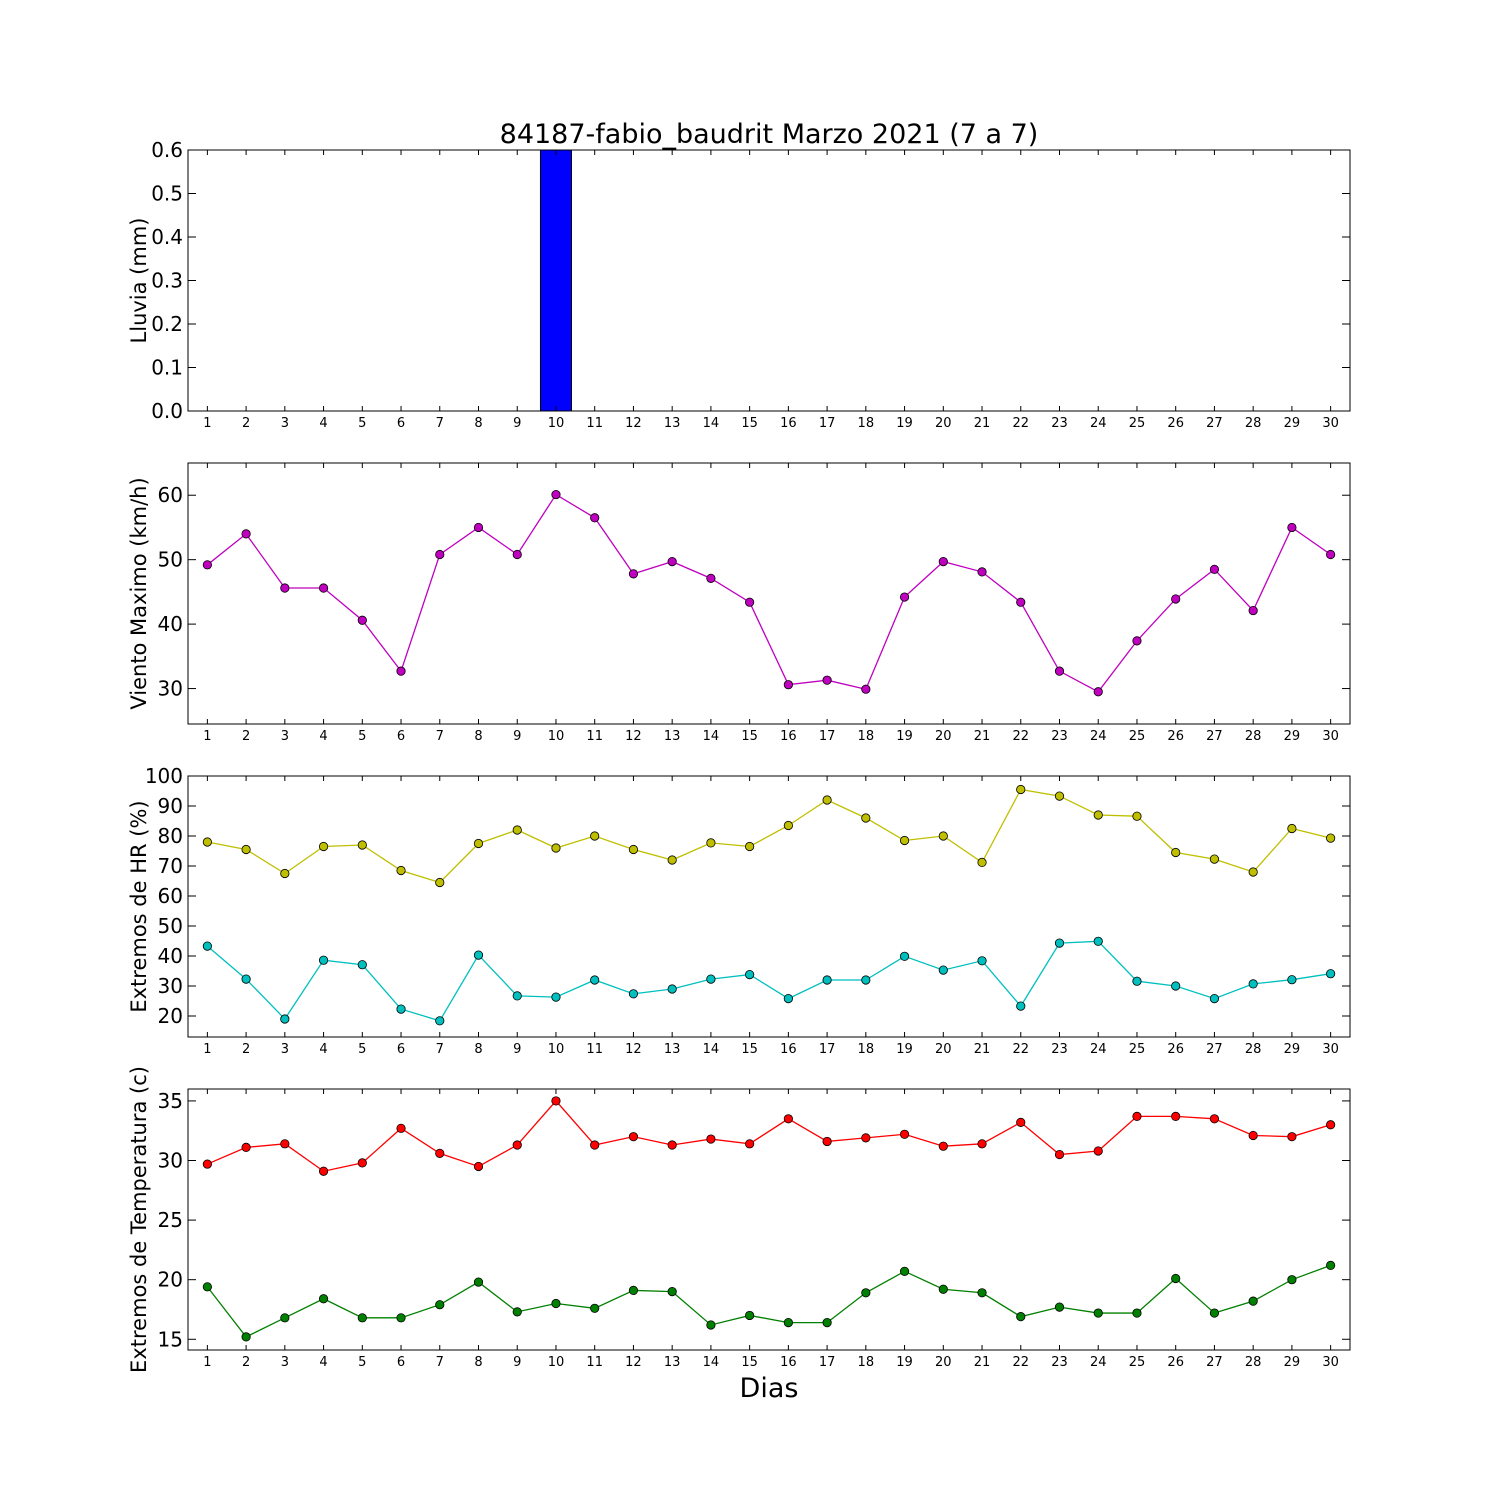 The height and width of the screenshot is (1500, 1500). What do you see at coordinates (401, 736) in the screenshot?
I see `wind-xtick-label-6: 6` at bounding box center [401, 736].